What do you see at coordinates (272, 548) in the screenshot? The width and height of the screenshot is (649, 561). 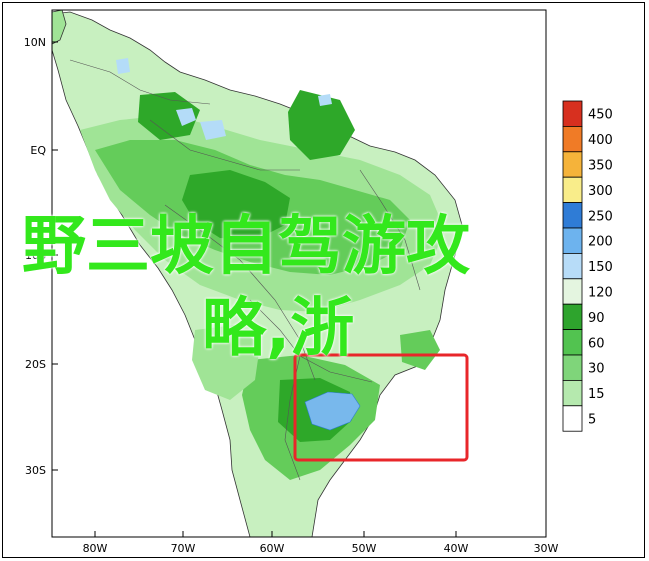 I see `lon-tick-label: 60W` at bounding box center [272, 548].